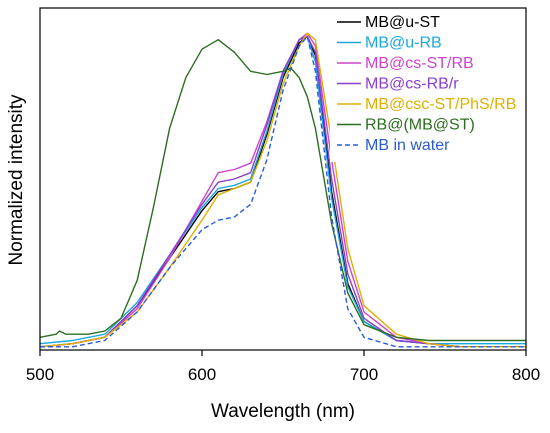 Image resolution: width=550 pixels, height=433 pixels. What do you see at coordinates (412, 84) in the screenshot?
I see `legend-label: MB@cs-RB/r` at bounding box center [412, 84].